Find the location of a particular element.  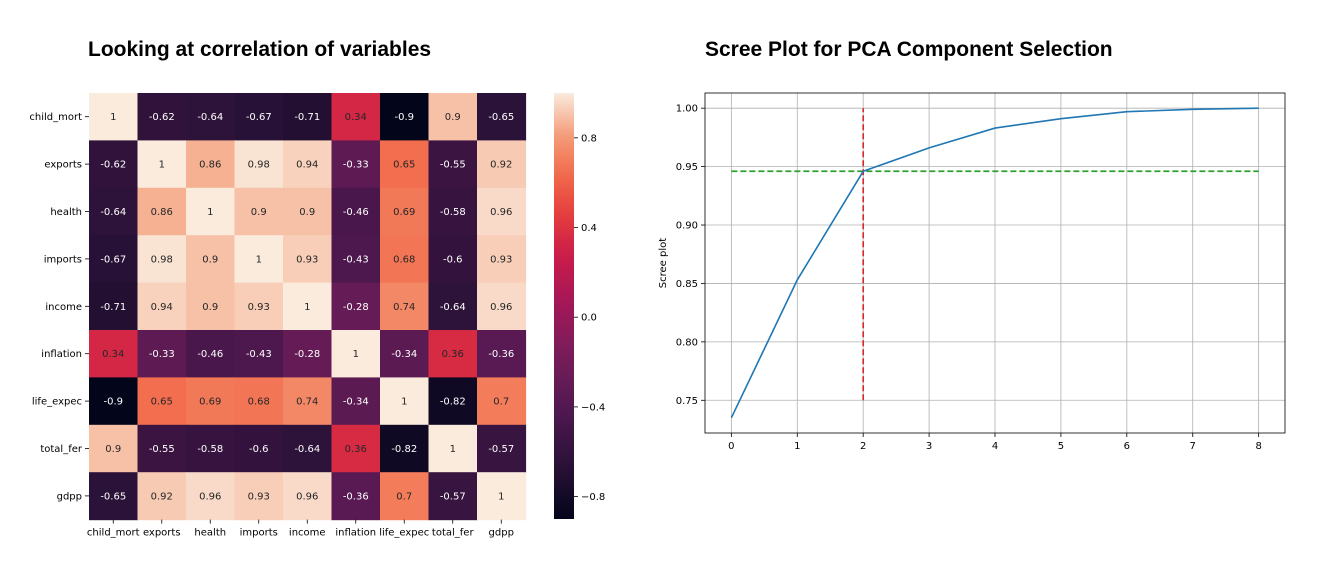

heatmap-cell-label: -0.28 is located at coordinates (356, 307).